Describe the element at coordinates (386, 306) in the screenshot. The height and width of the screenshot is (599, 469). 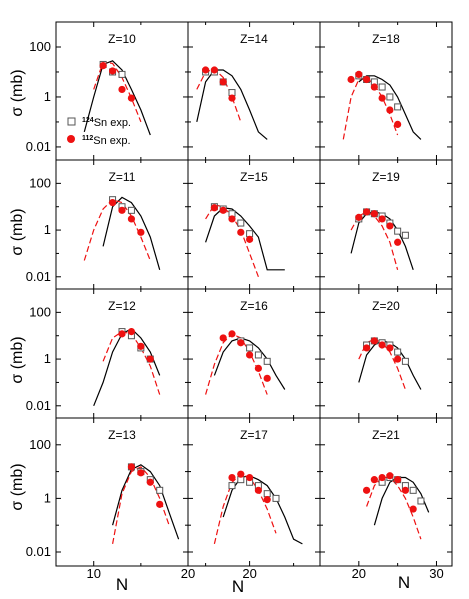
I see `panel-title: Z=20` at that location.